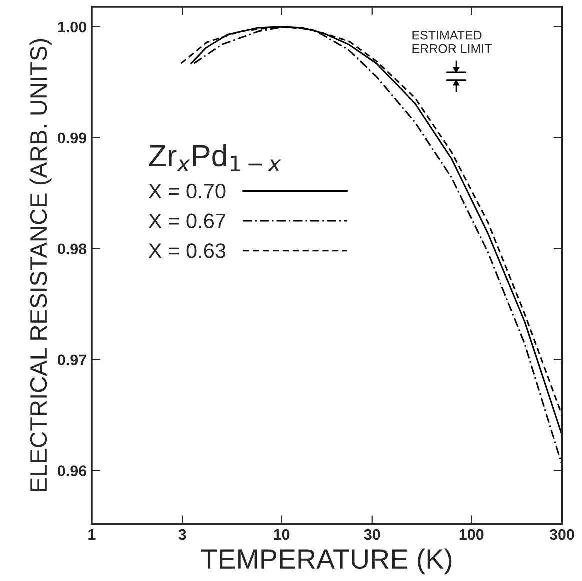  I want to click on y-tick-label: 0.96, so click(72, 471).